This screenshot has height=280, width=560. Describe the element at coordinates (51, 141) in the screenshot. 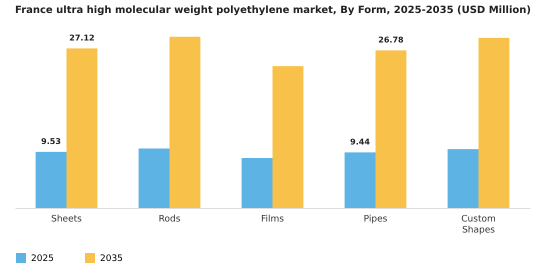

I see `data-label: 9.53` at that location.